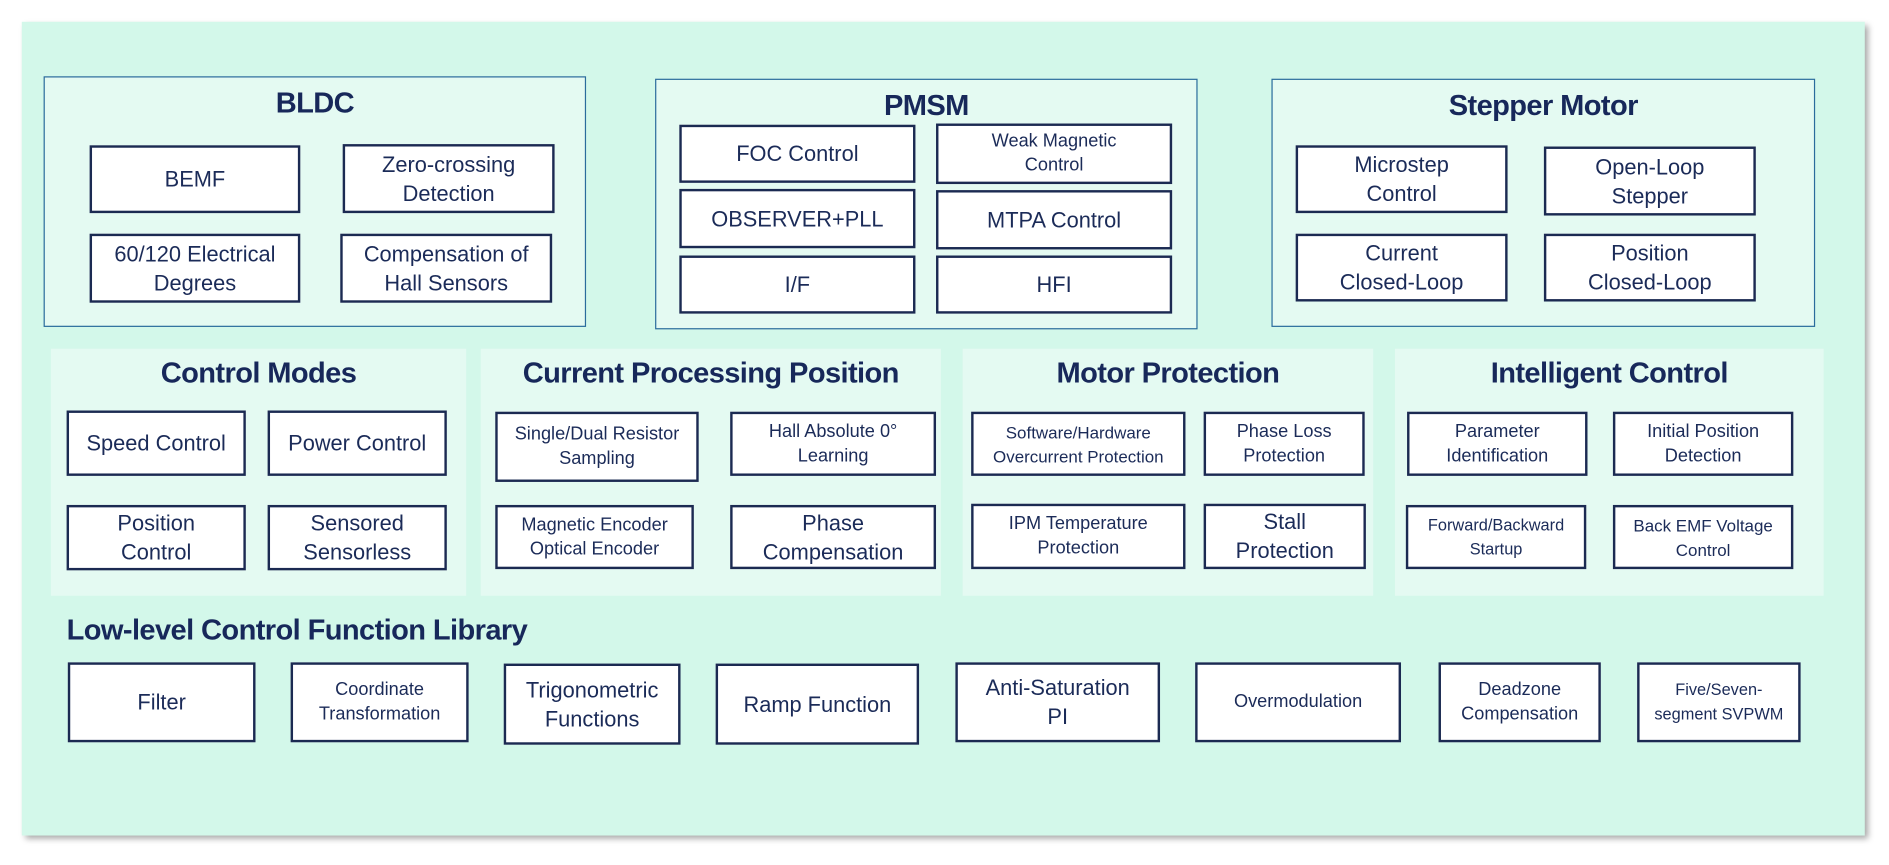 The width and height of the screenshot is (1889, 865). I want to click on group-title: Current Processing Position, so click(711, 373).